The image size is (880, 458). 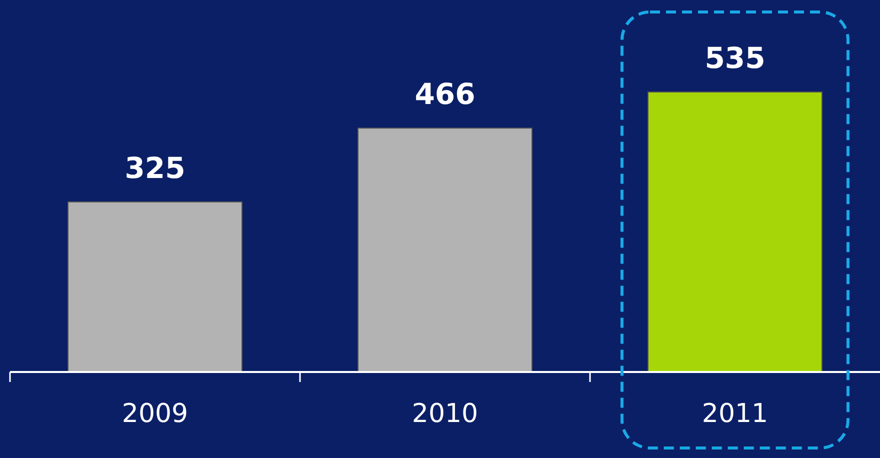 I want to click on data-label: 325, so click(x=155, y=167).